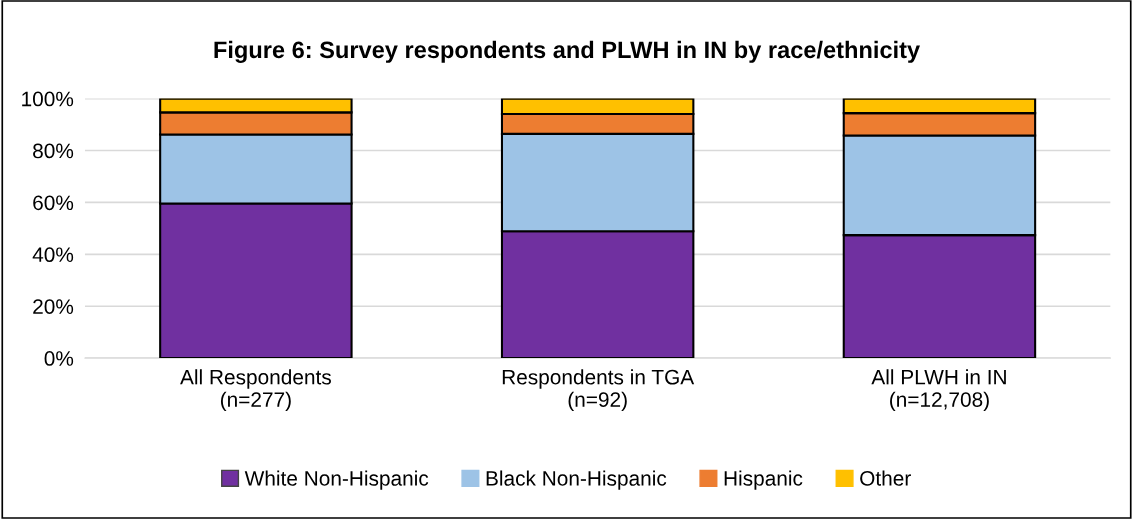  What do you see at coordinates (59, 358) in the screenshot?
I see `y-tick-label: 0%` at bounding box center [59, 358].